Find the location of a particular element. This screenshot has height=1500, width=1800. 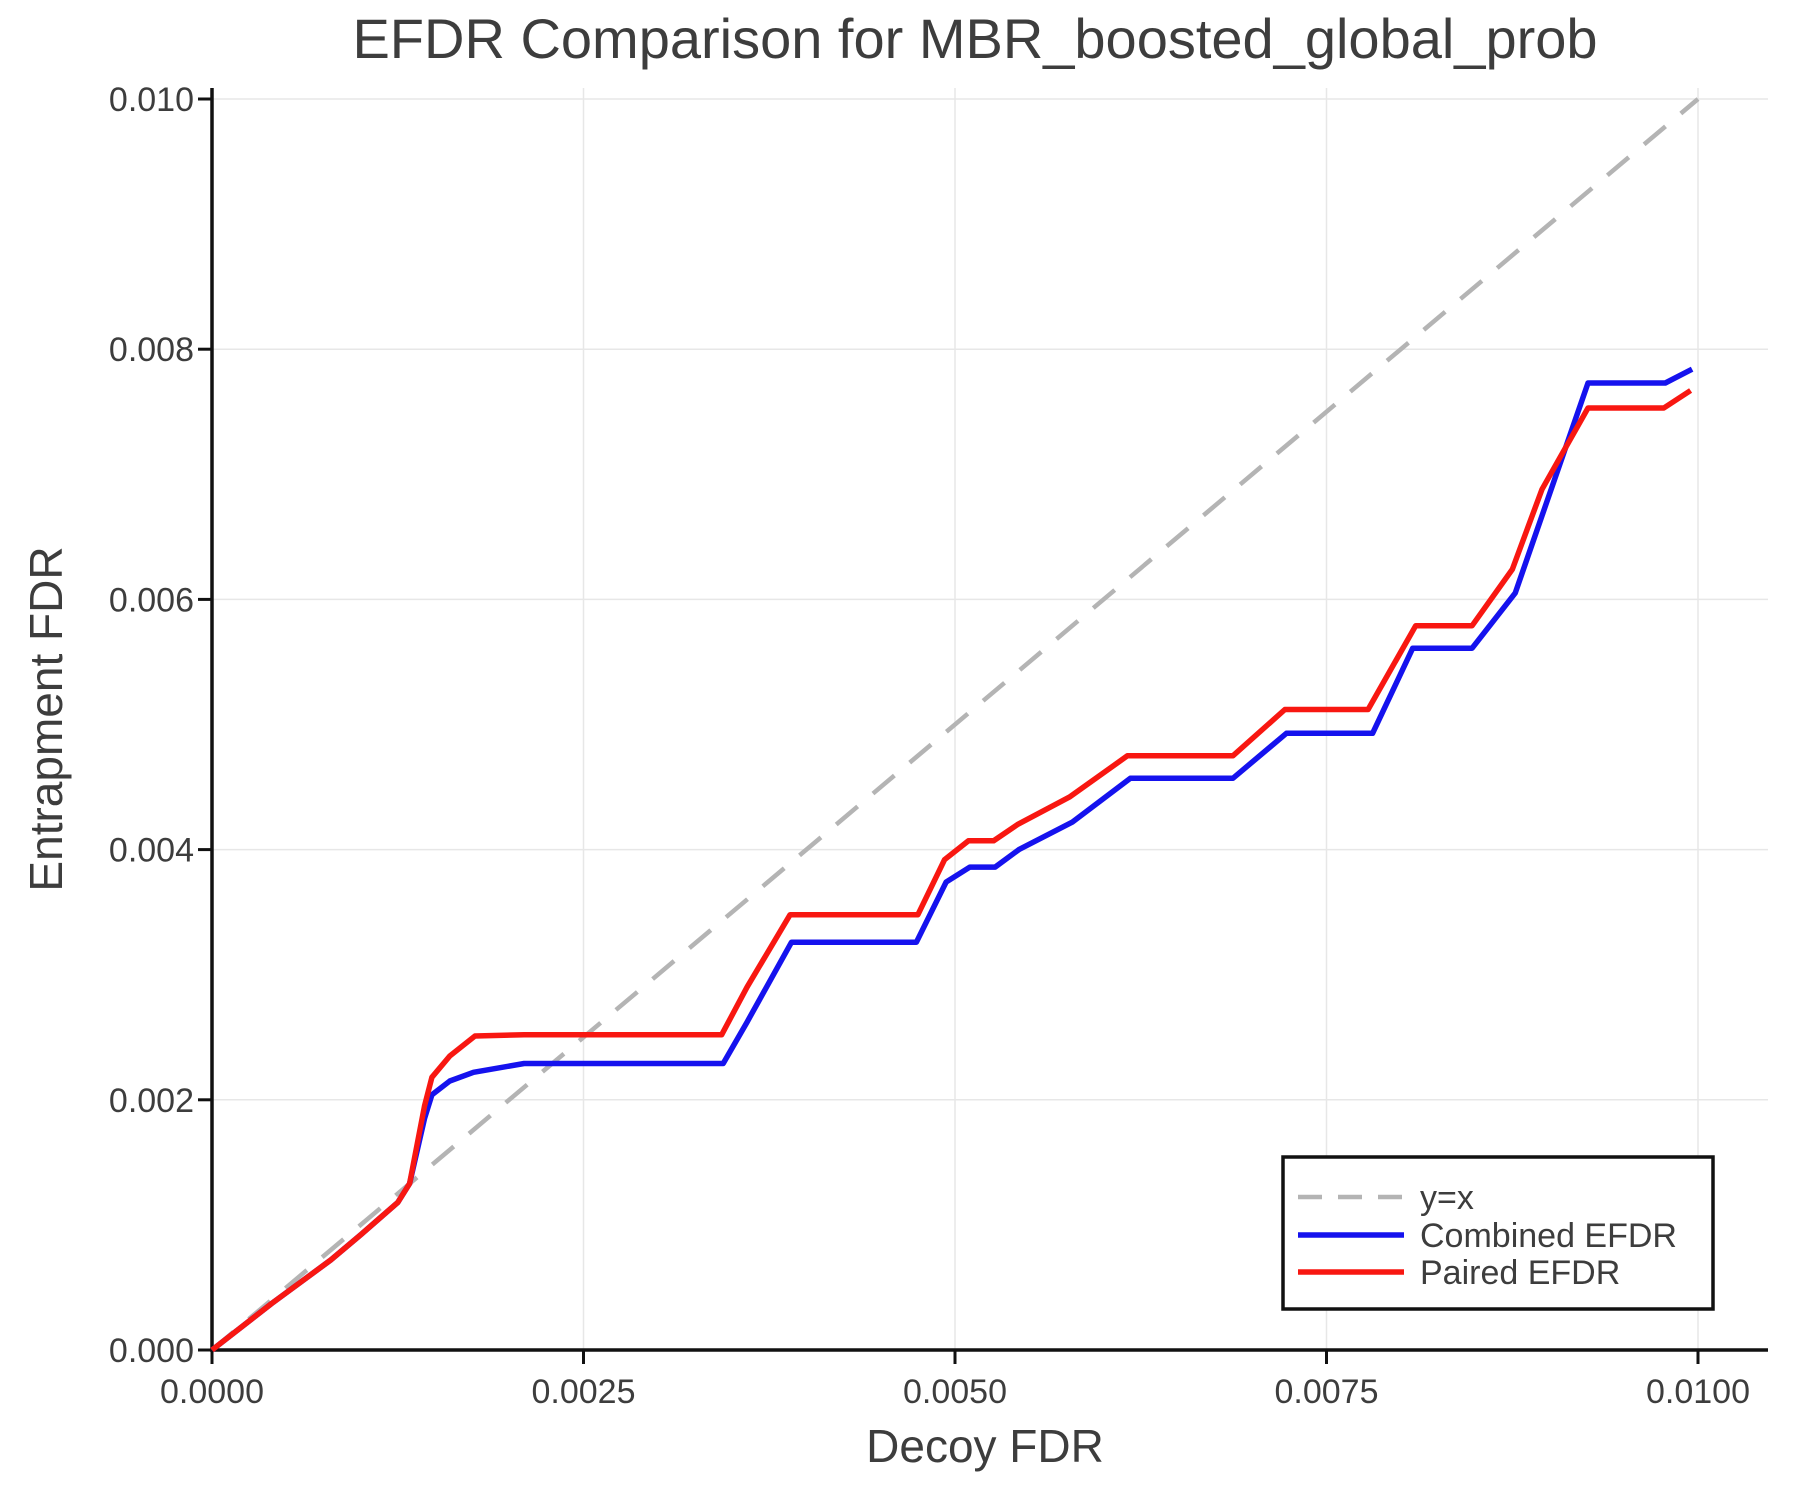

x-tick-label: 0.0075 is located at coordinates (1327, 1392).